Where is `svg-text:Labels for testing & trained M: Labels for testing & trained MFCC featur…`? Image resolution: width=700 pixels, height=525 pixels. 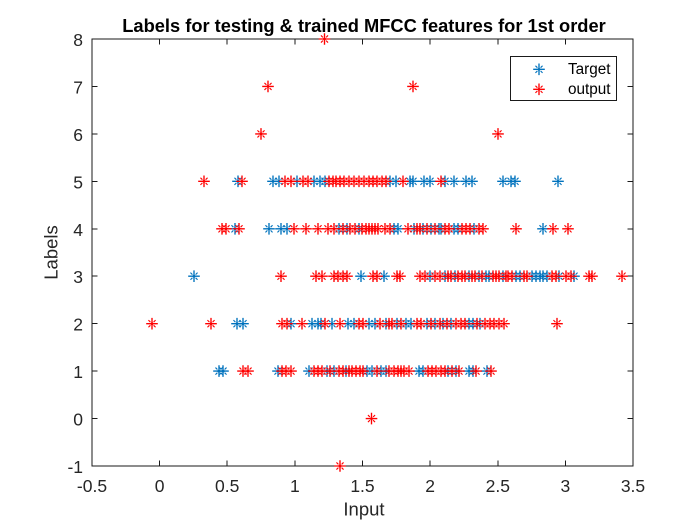 svg-text:Labels for testing & trained M: Labels for testing & trained MFCC featur… is located at coordinates (364, 25).